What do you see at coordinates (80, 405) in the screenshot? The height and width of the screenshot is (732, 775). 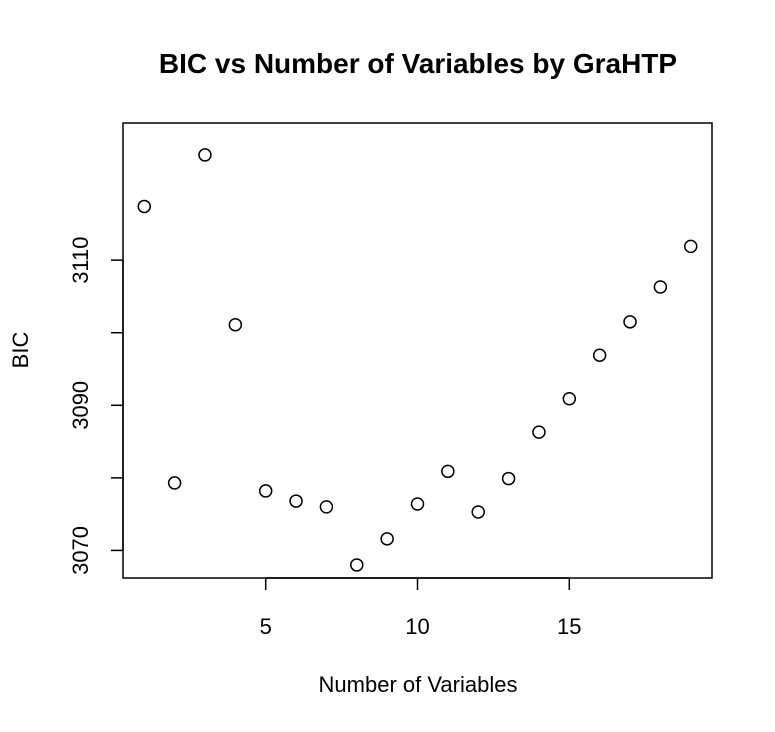 I see `y-tick-label-3090: 3090` at bounding box center [80, 405].